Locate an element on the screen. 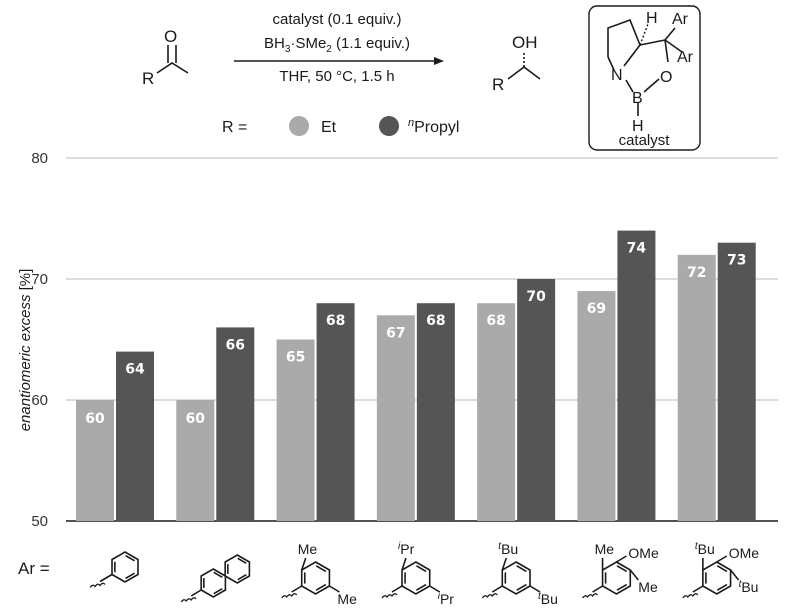 This screenshot has width=788, height=612. y-tick-label: 50 is located at coordinates (39, 521).